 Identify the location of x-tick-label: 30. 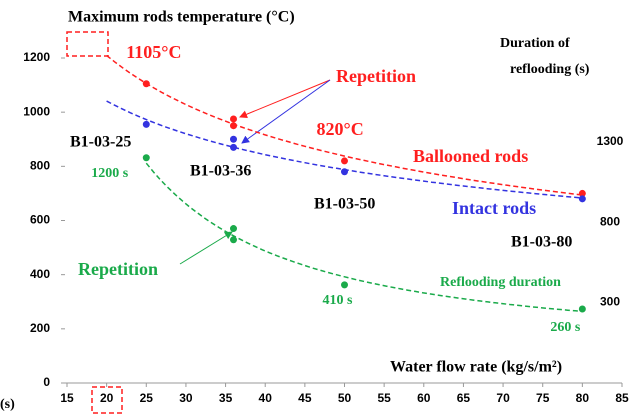
(186, 398).